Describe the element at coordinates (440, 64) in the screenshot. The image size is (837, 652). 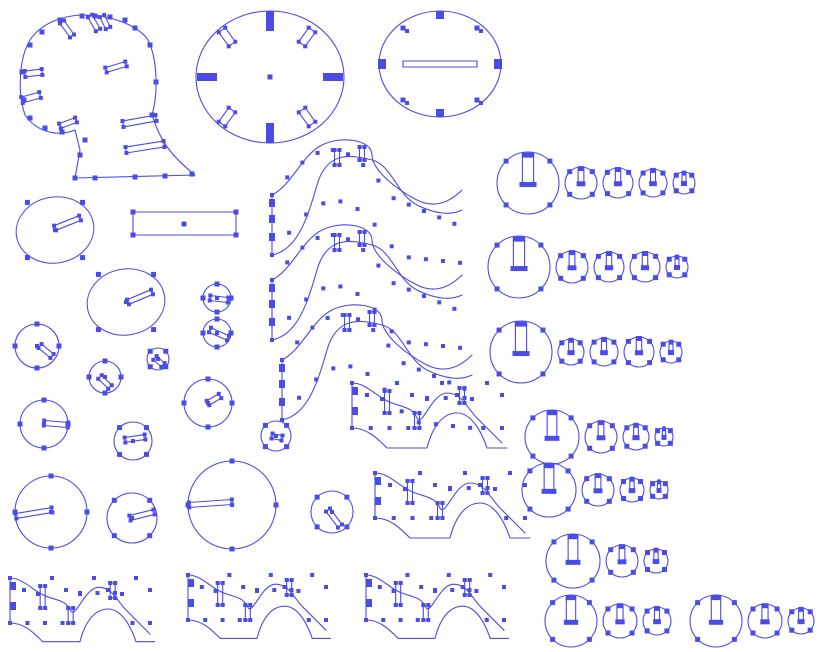
I see `oval-plate-with-bar` at that location.